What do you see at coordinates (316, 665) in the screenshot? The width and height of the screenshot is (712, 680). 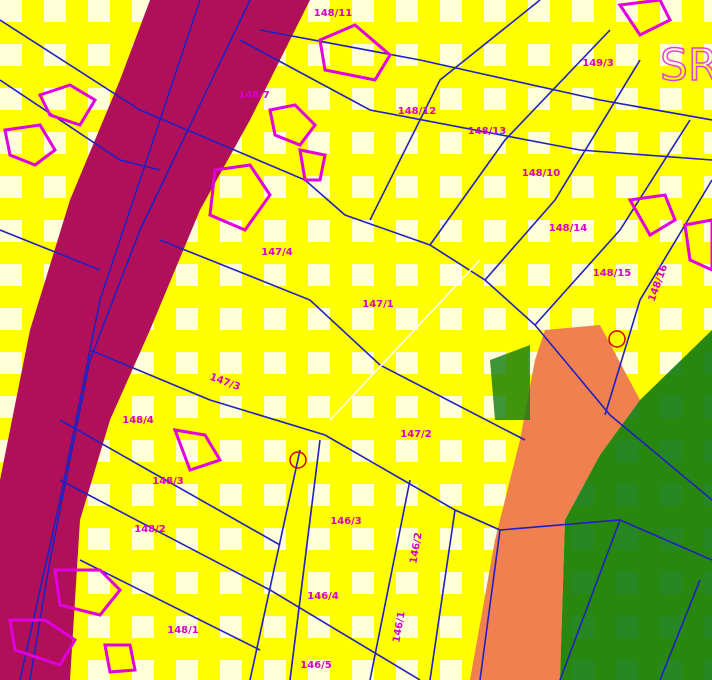 I see `parcel-label: 146/5` at bounding box center [316, 665].